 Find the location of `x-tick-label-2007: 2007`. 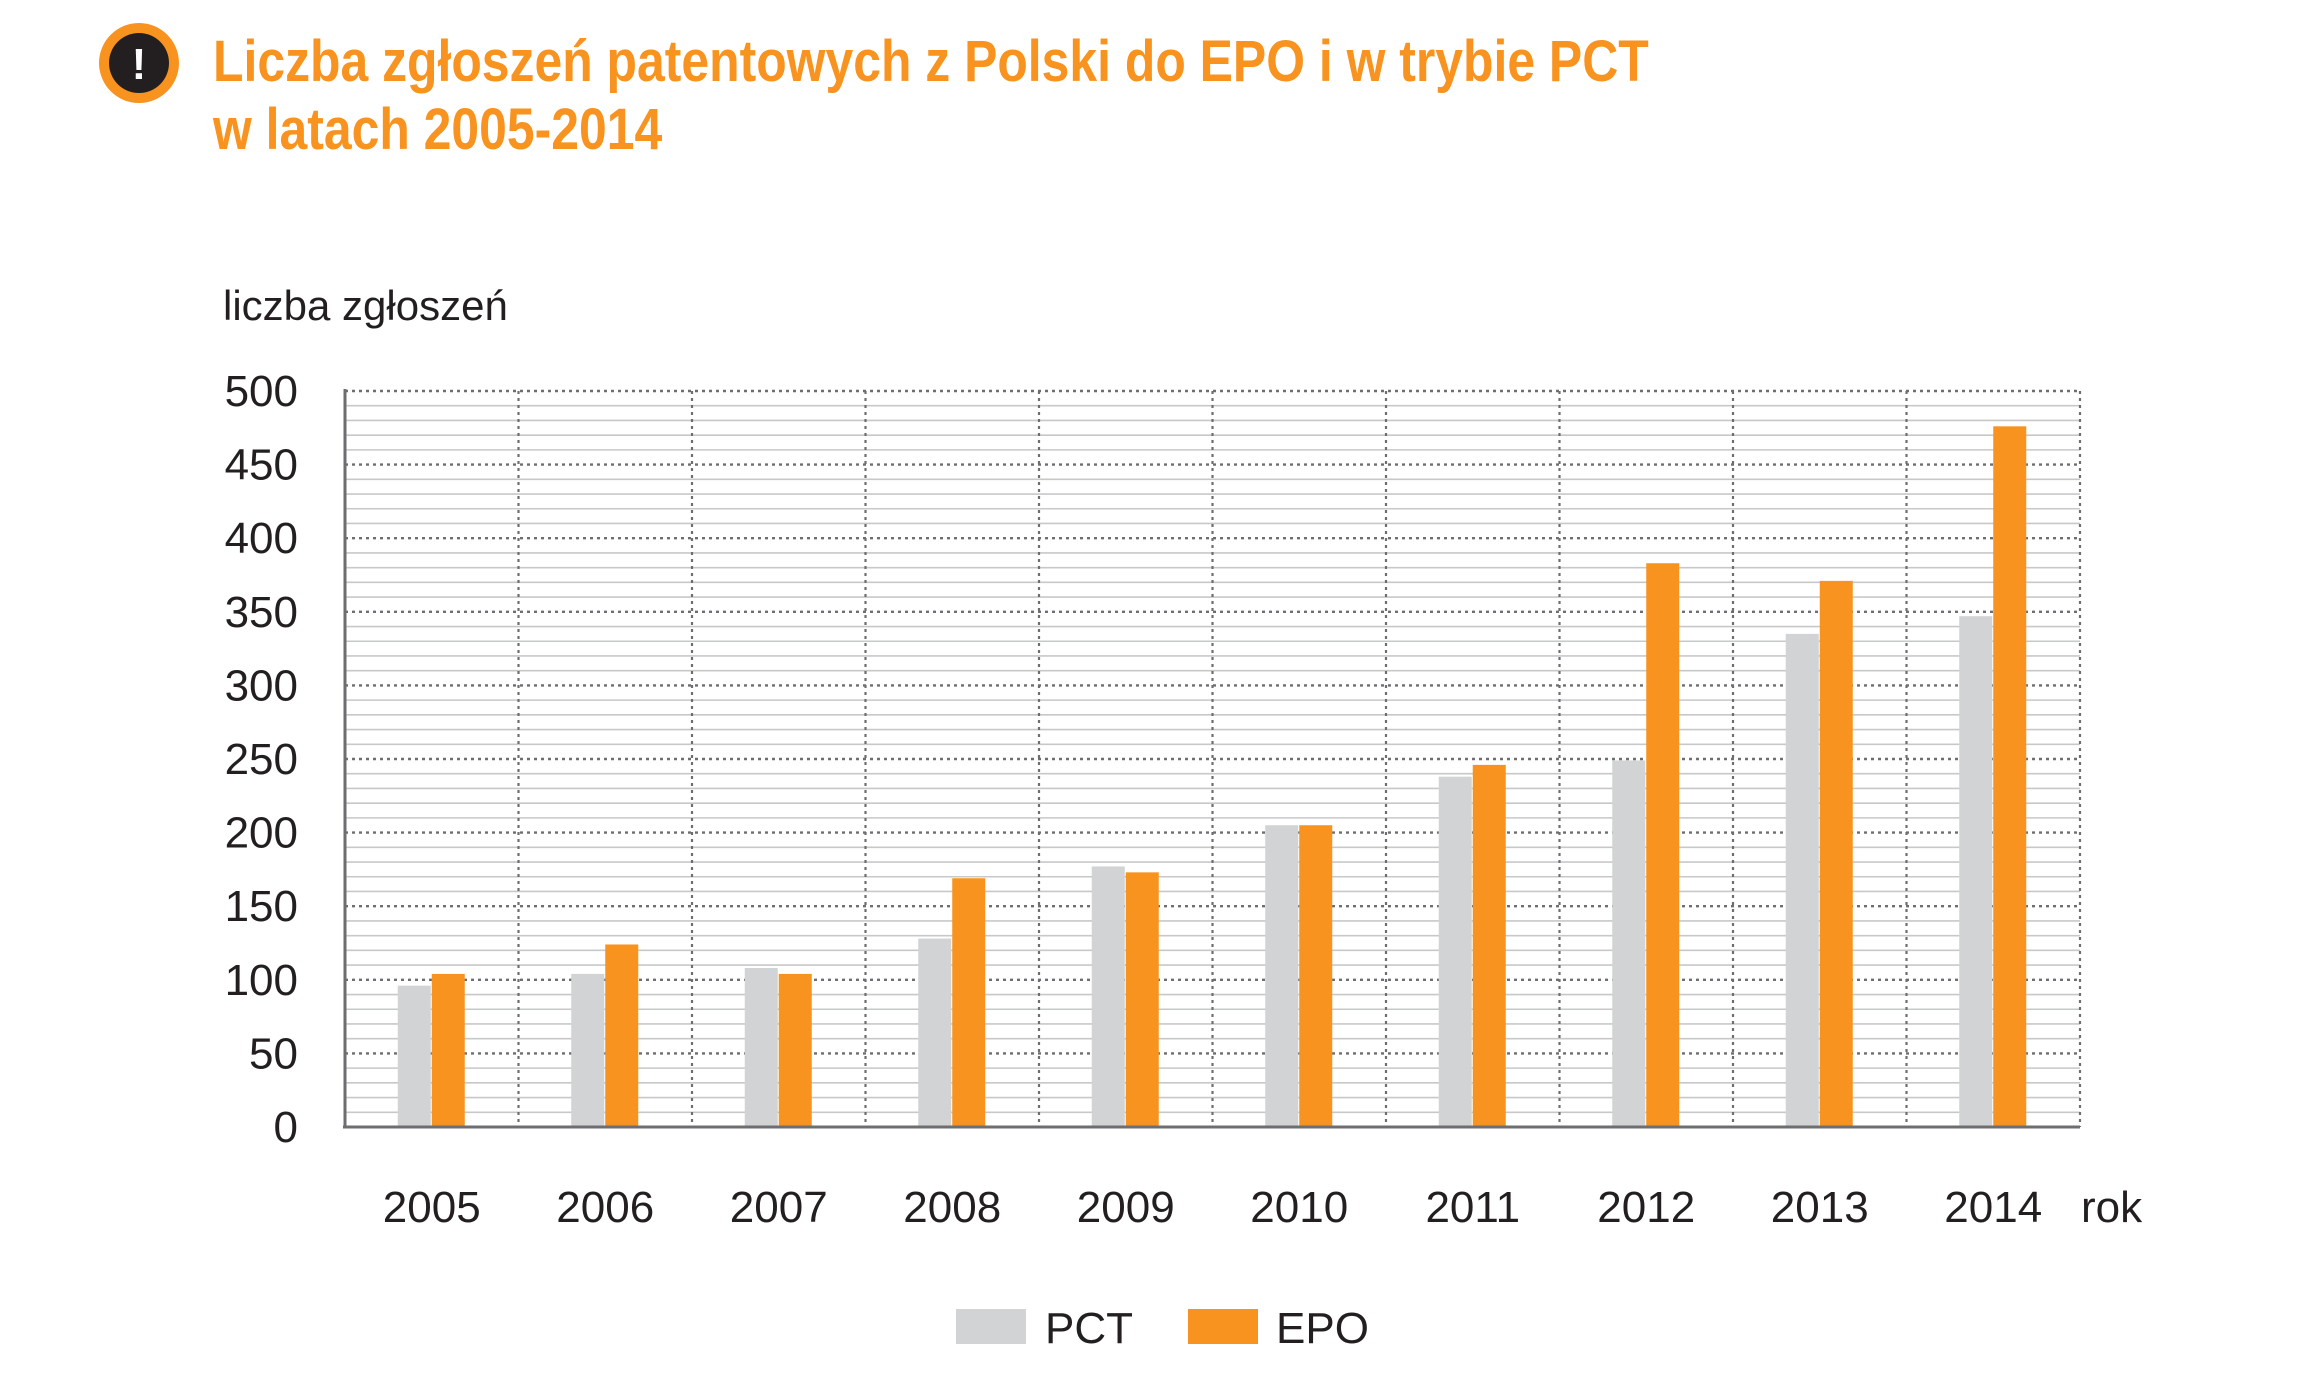

x-tick-label-2007: 2007 is located at coordinates (779, 1207).